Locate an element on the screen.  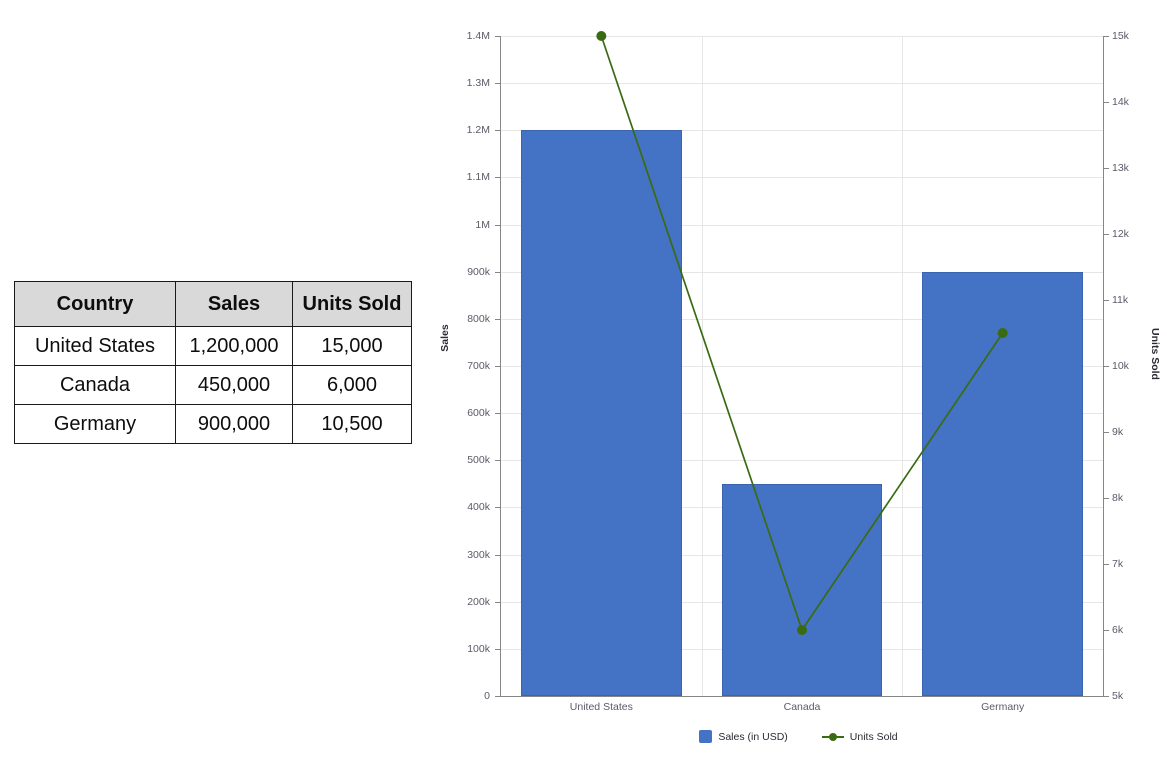
cell-sales: 1,200,000 is located at coordinates (234, 346).